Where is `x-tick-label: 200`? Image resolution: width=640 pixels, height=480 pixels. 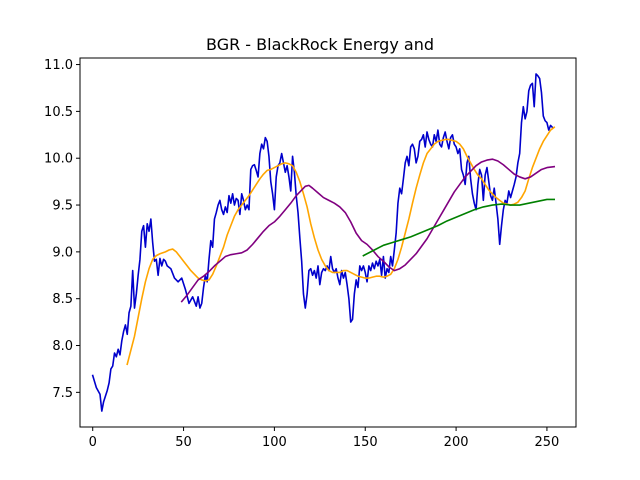
x-tick-label: 200 is located at coordinates (456, 442).